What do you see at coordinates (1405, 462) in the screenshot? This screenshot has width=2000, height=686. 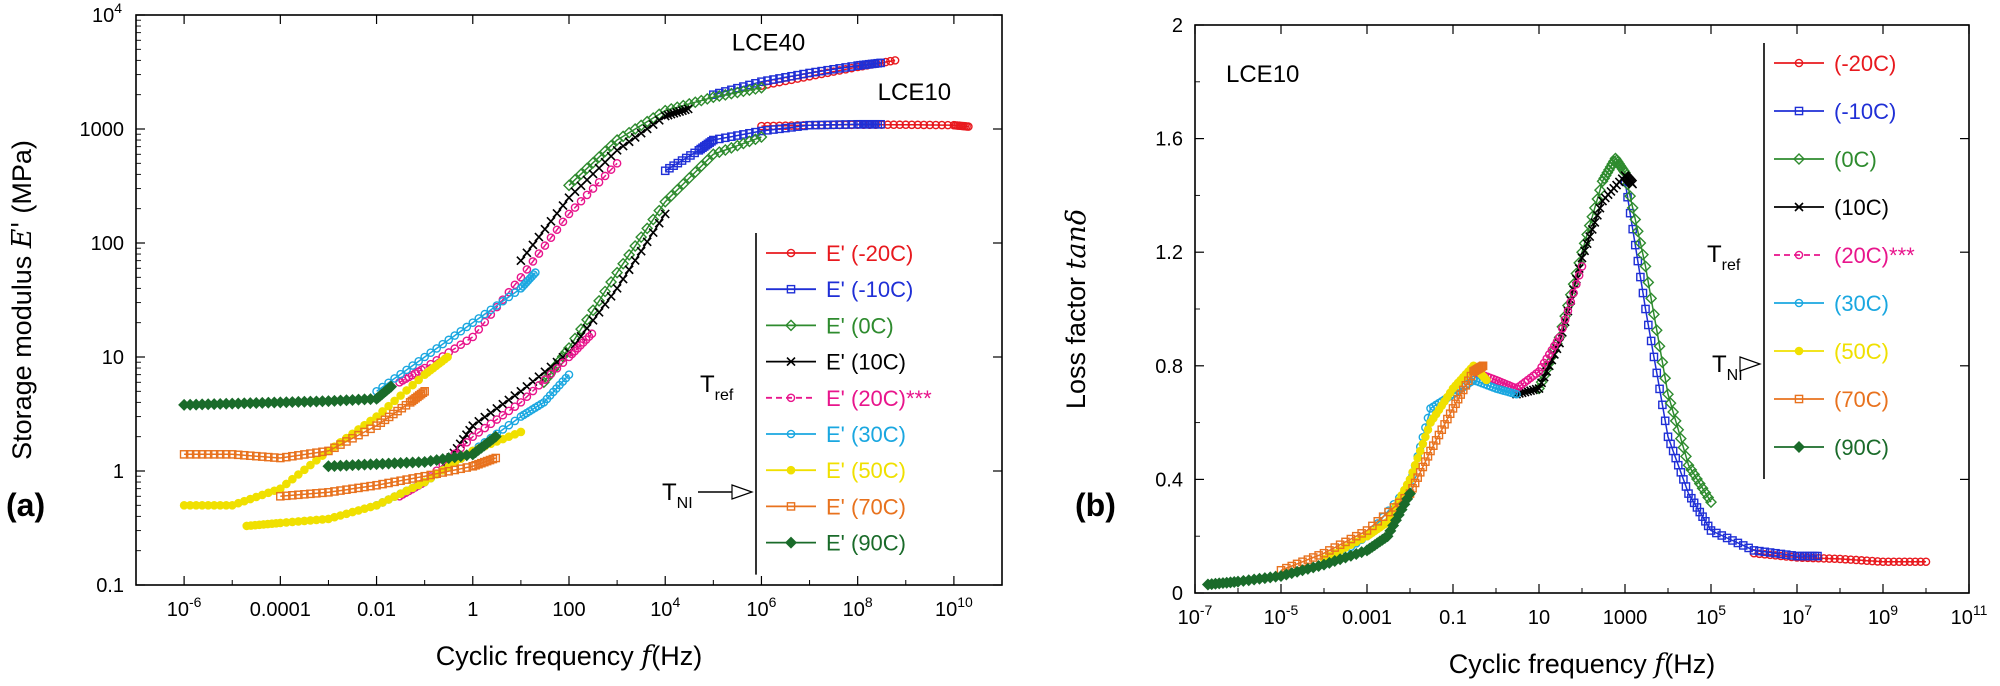 I see `b-series-line` at bounding box center [1405, 462].